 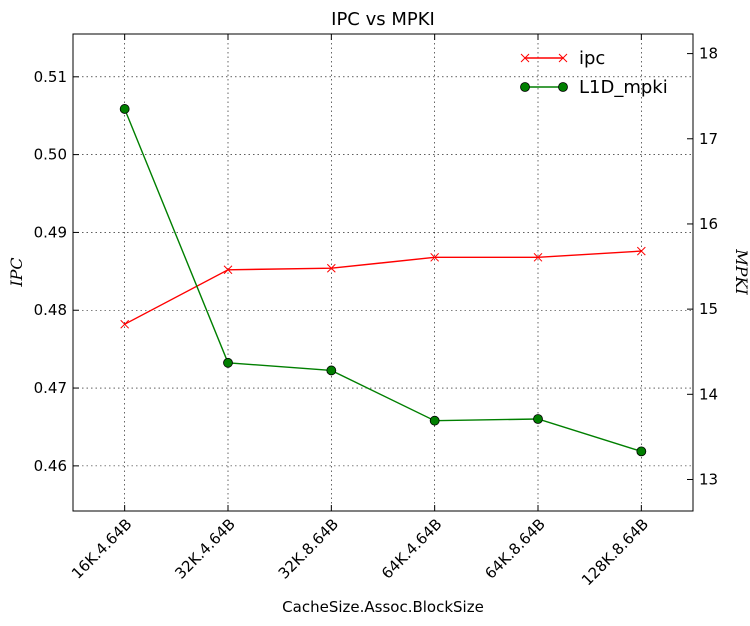 I want to click on series-line-ipc, so click(x=383, y=287).